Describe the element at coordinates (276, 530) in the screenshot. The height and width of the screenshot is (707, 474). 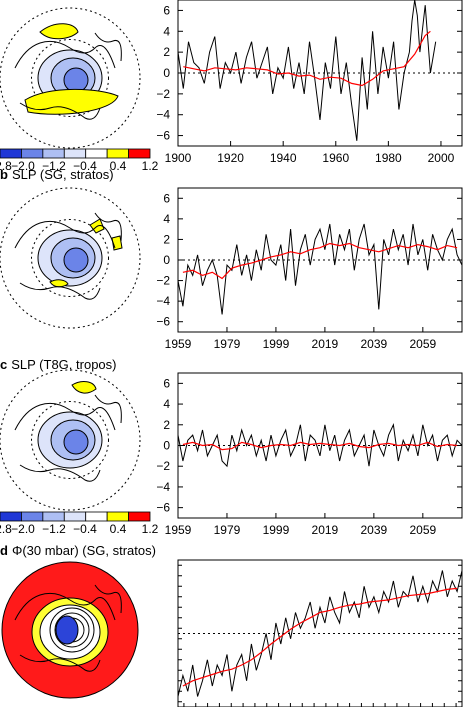
I see `x-tick-label-2: 1999` at that location.